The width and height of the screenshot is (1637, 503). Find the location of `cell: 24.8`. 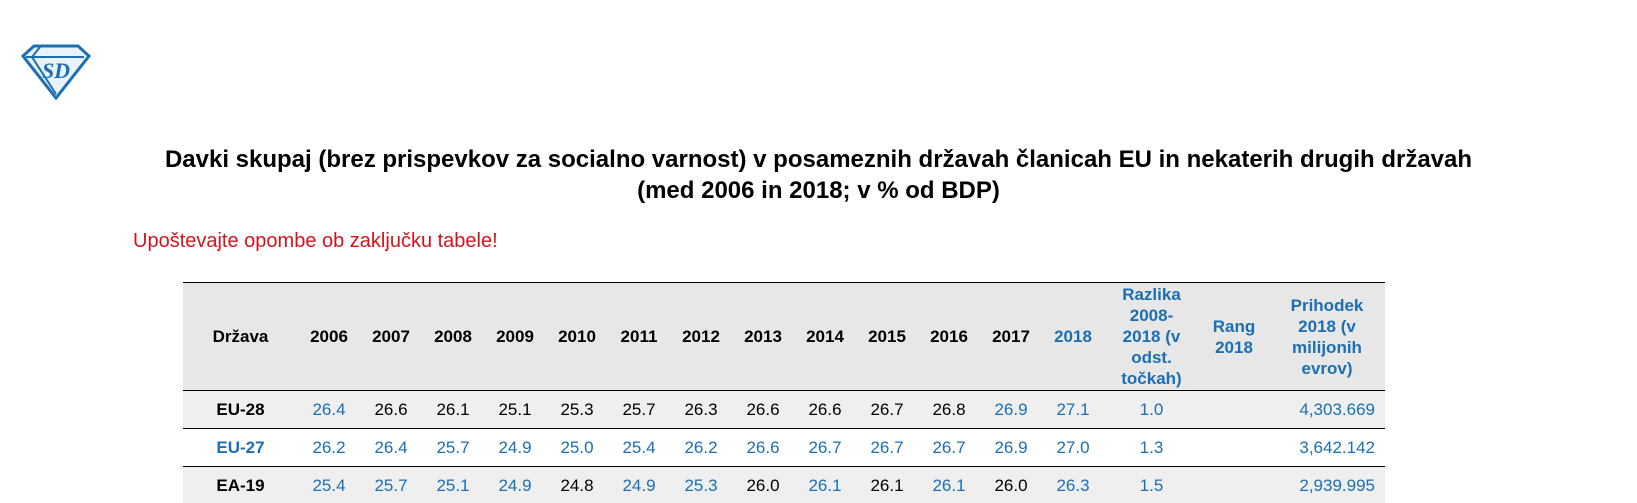

cell: 24.8 is located at coordinates (577, 485).